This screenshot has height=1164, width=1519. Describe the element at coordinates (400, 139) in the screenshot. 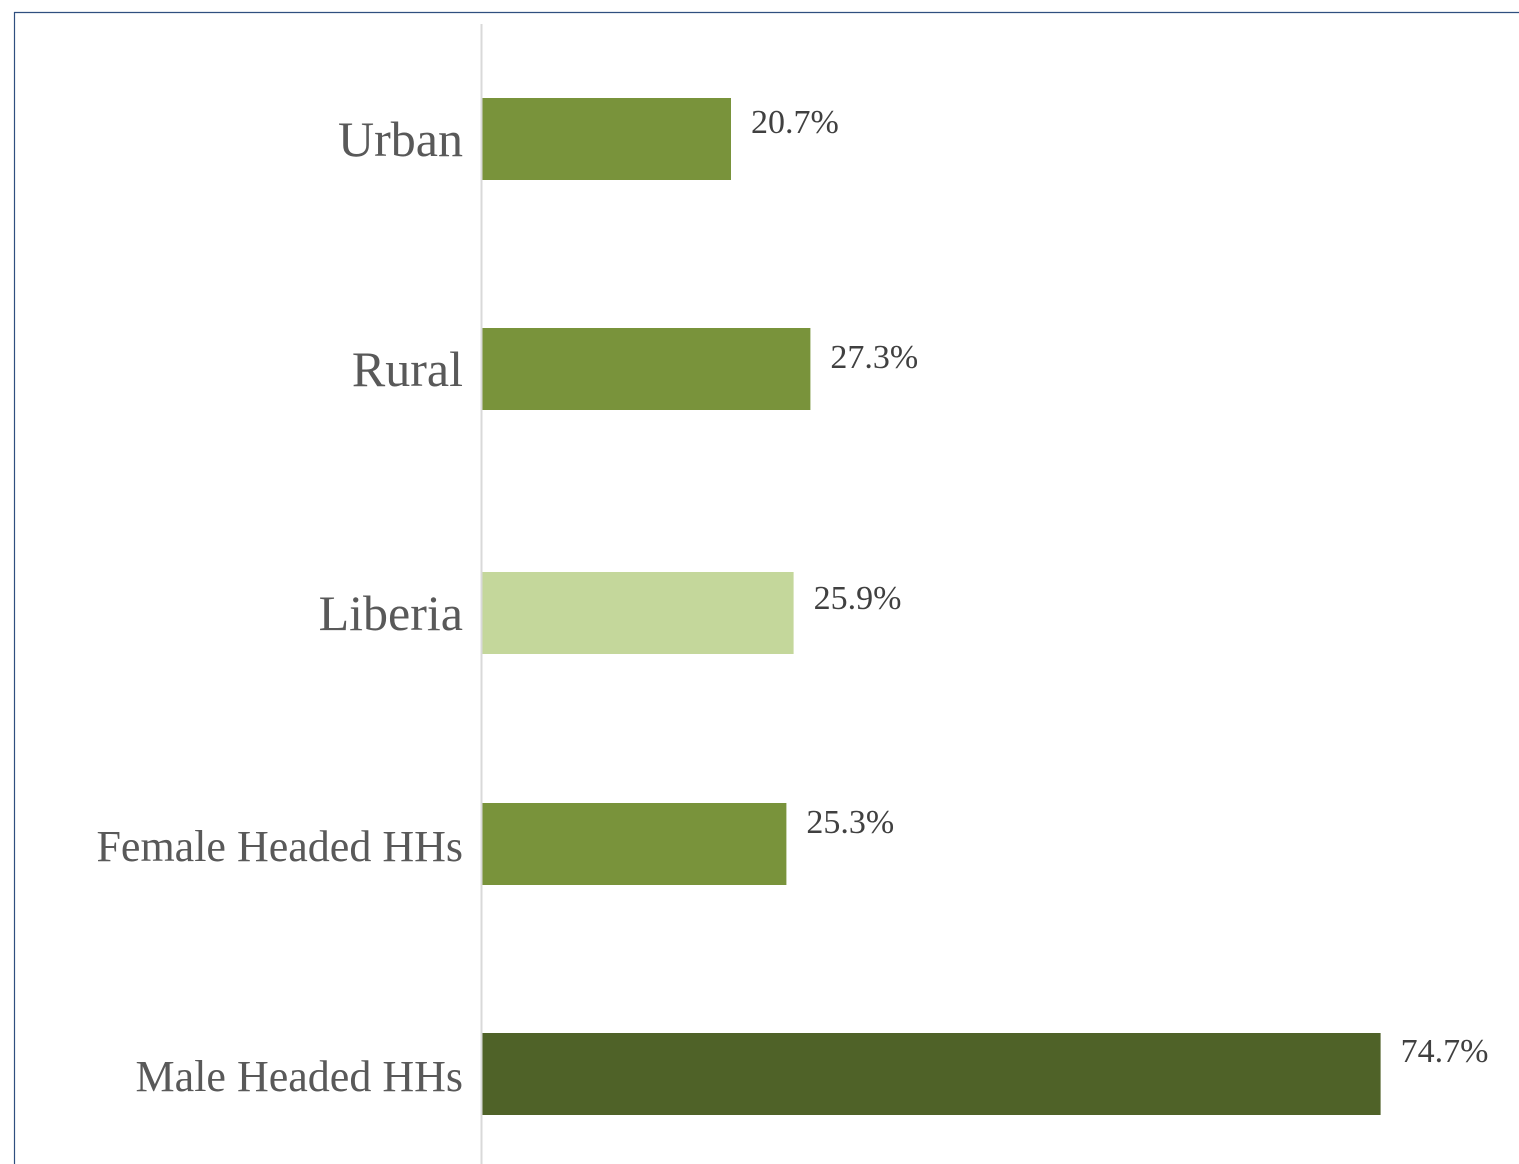

I see `category-label-0: Urban` at that location.